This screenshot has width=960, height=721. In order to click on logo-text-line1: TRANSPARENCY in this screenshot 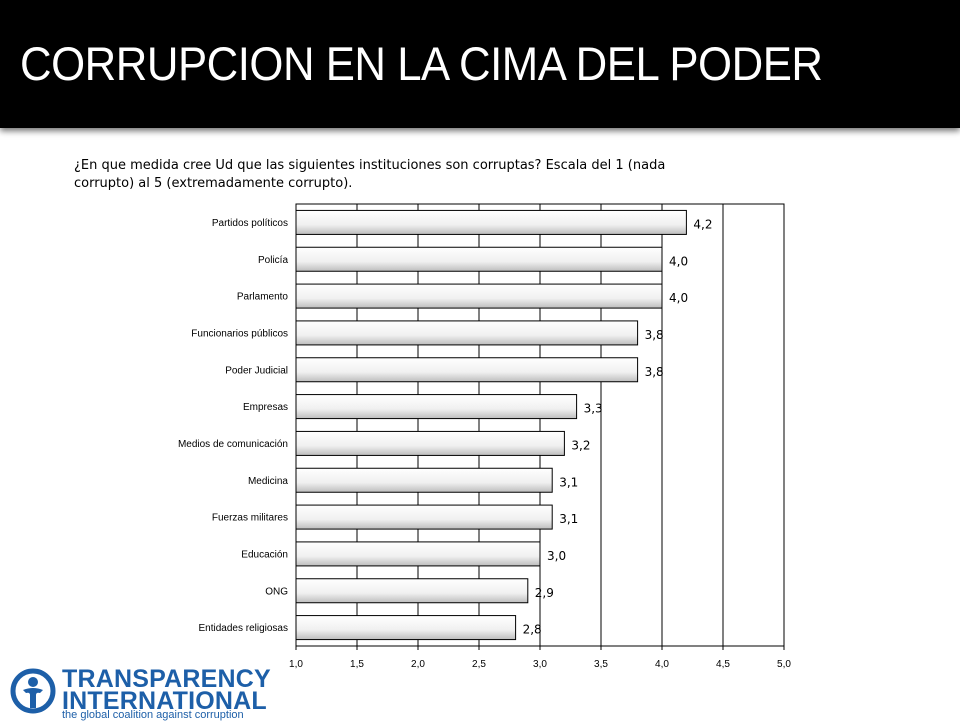, I will do `click(166, 679)`.